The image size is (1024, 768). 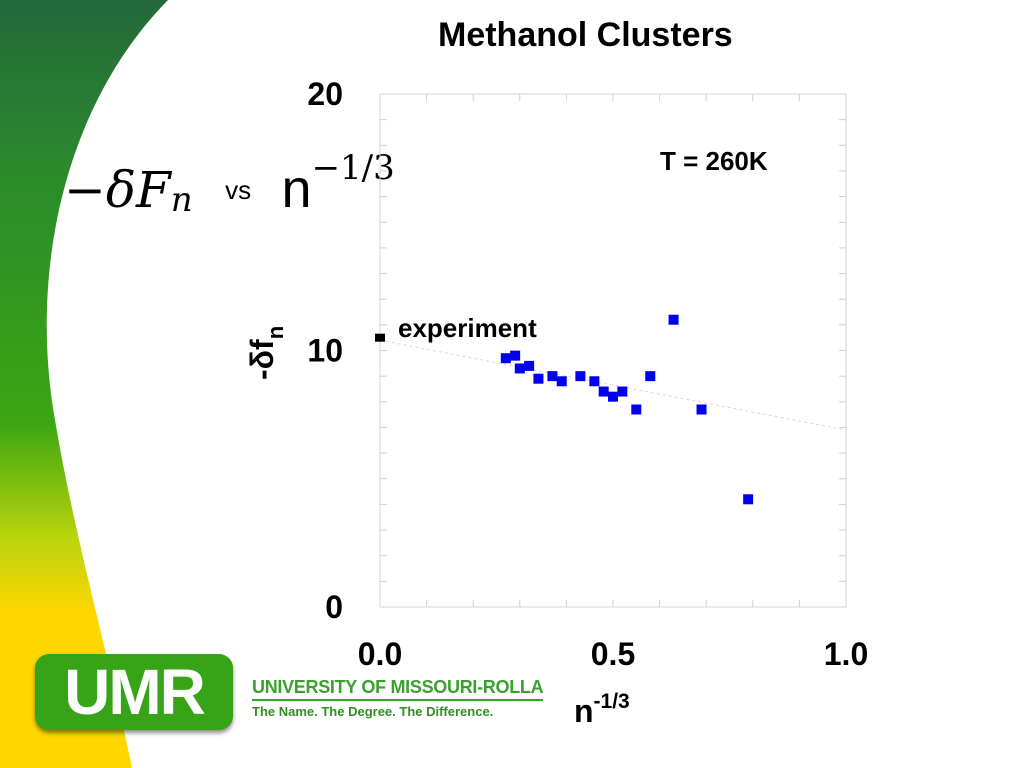 What do you see at coordinates (714, 161) in the screenshot?
I see `temperature-annotation: T = 260K` at bounding box center [714, 161].